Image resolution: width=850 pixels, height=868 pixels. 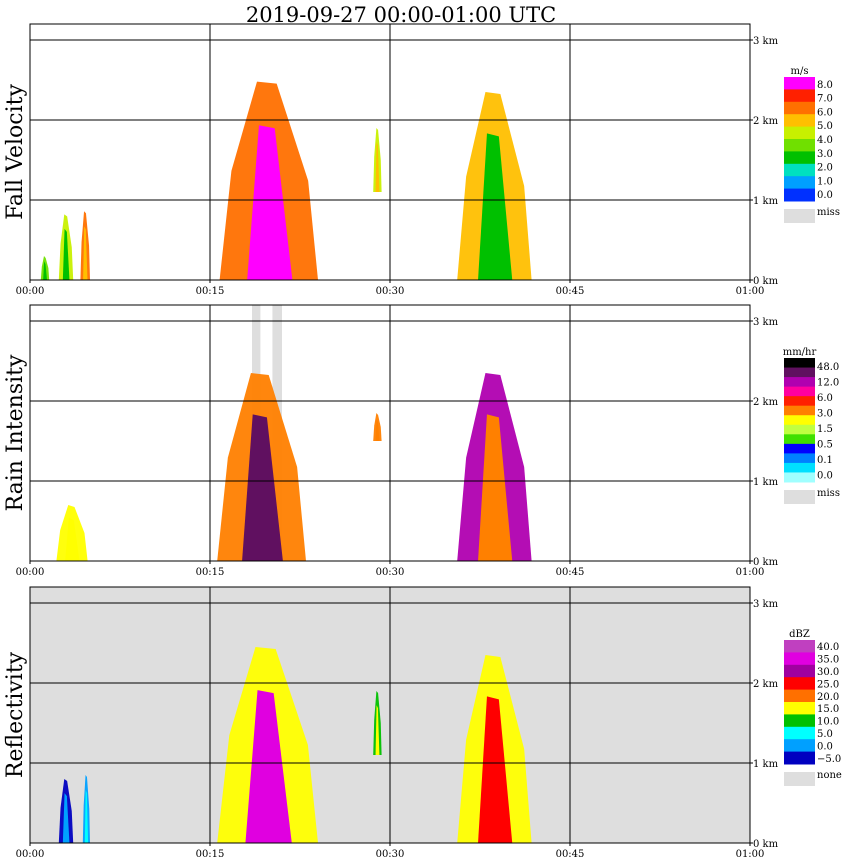 What do you see at coordinates (828, 684) in the screenshot?
I see `colorbar-label: 25.0` at bounding box center [828, 684].